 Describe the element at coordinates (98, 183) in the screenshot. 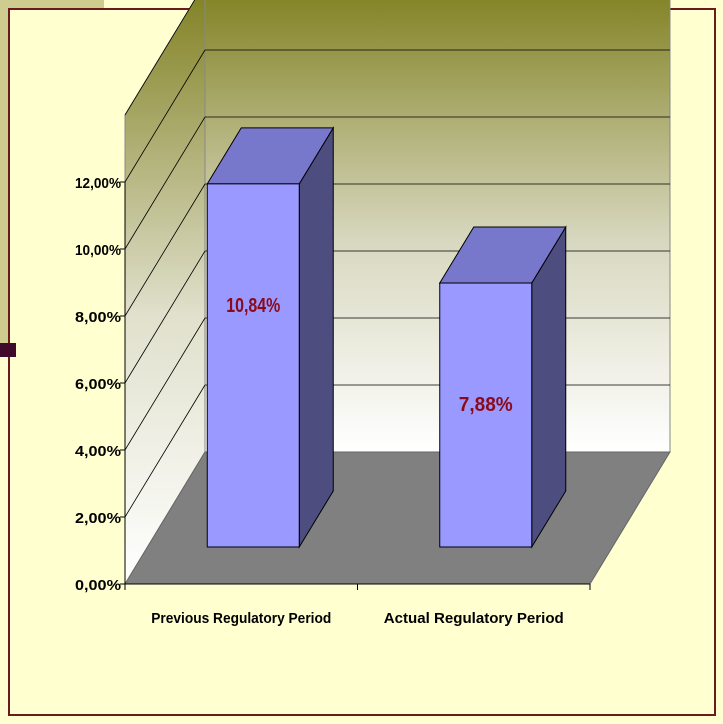

I see `y-tick-label: 12,00%` at that location.